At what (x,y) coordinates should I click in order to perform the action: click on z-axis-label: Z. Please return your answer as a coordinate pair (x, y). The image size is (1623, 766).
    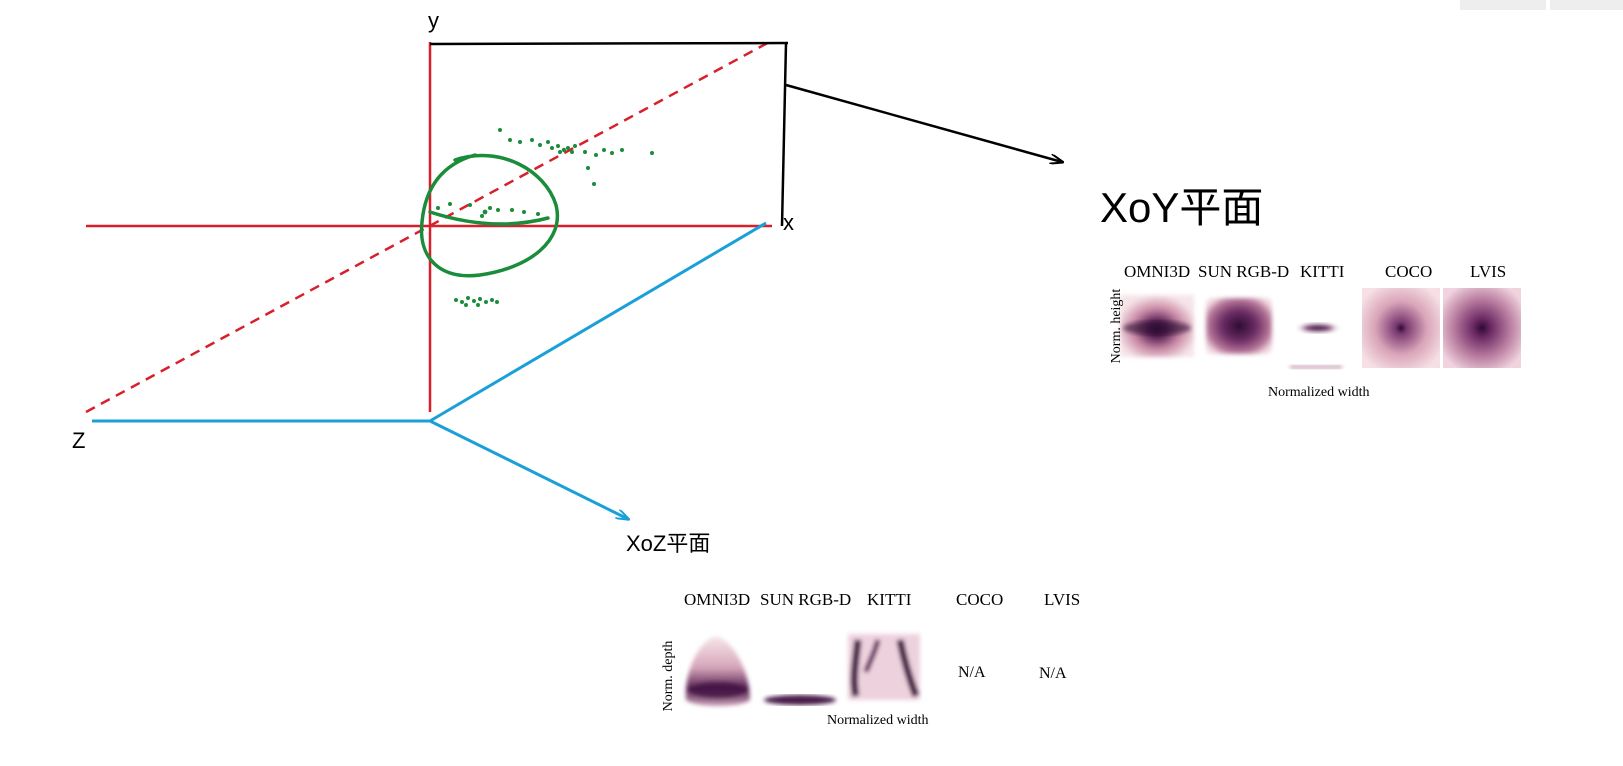
    Looking at the image, I should click on (79, 440).